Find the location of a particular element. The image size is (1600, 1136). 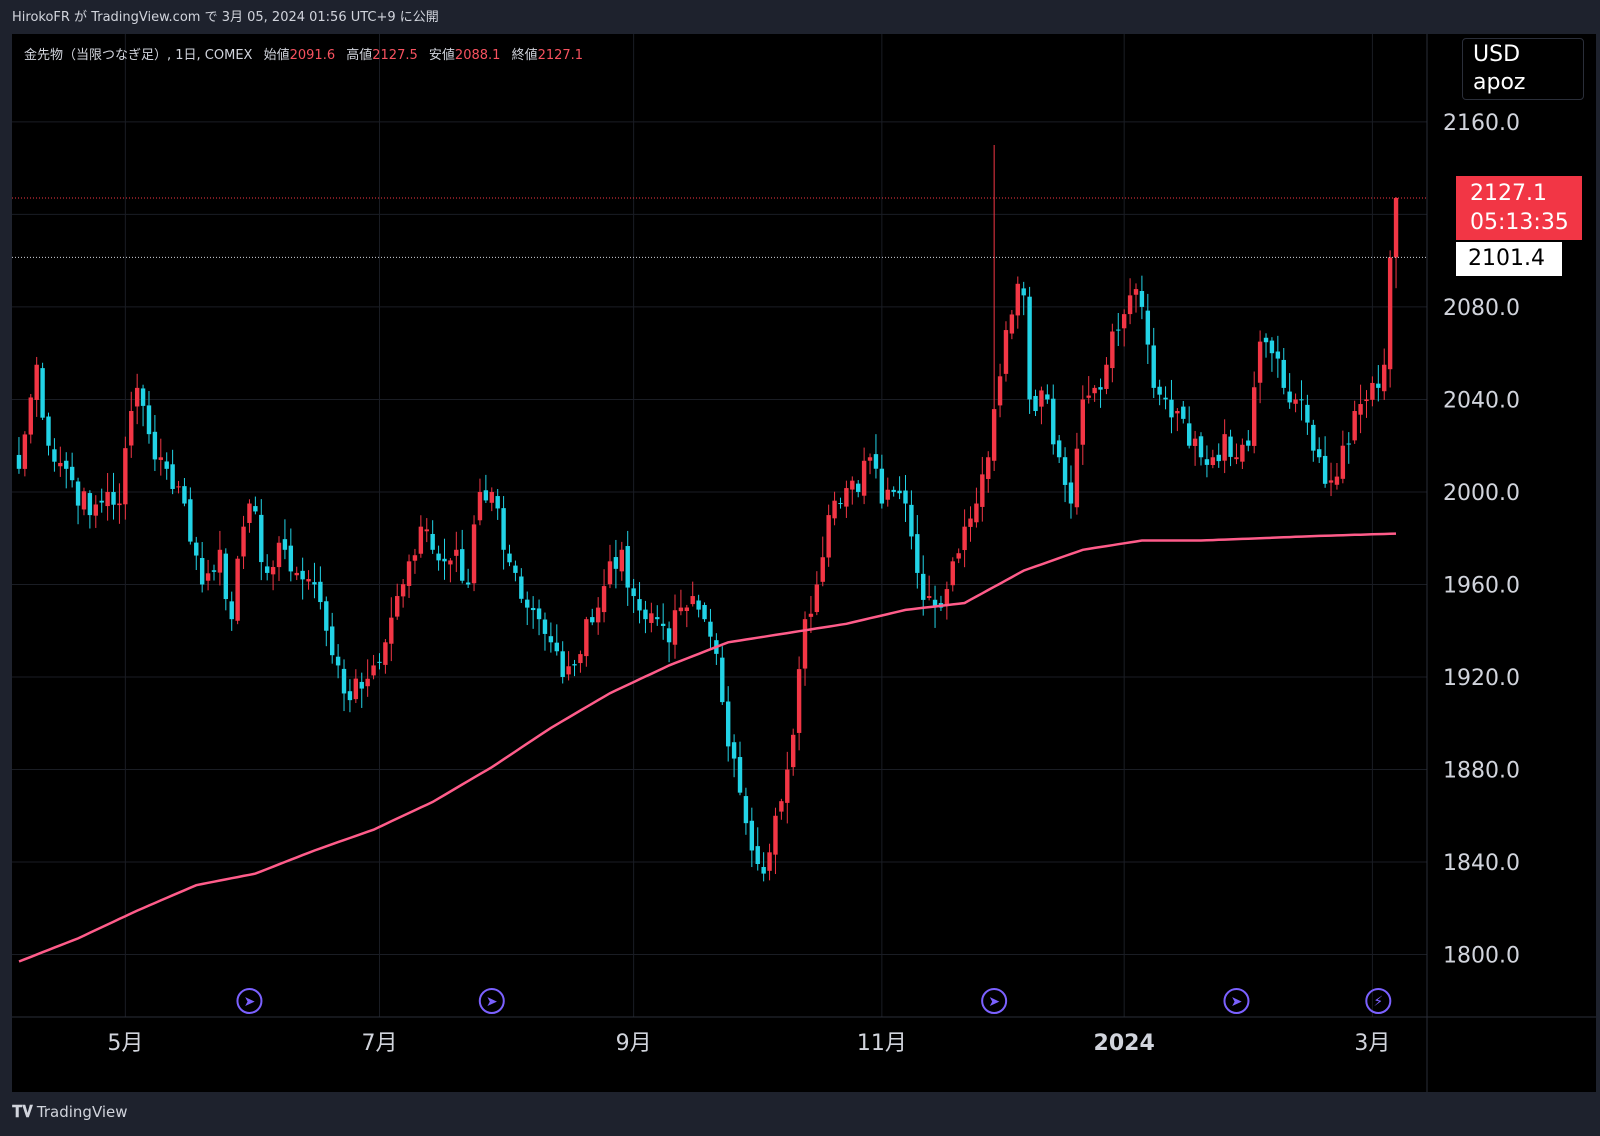

y-tick-label: 1800.0 is located at coordinates (1481, 956).